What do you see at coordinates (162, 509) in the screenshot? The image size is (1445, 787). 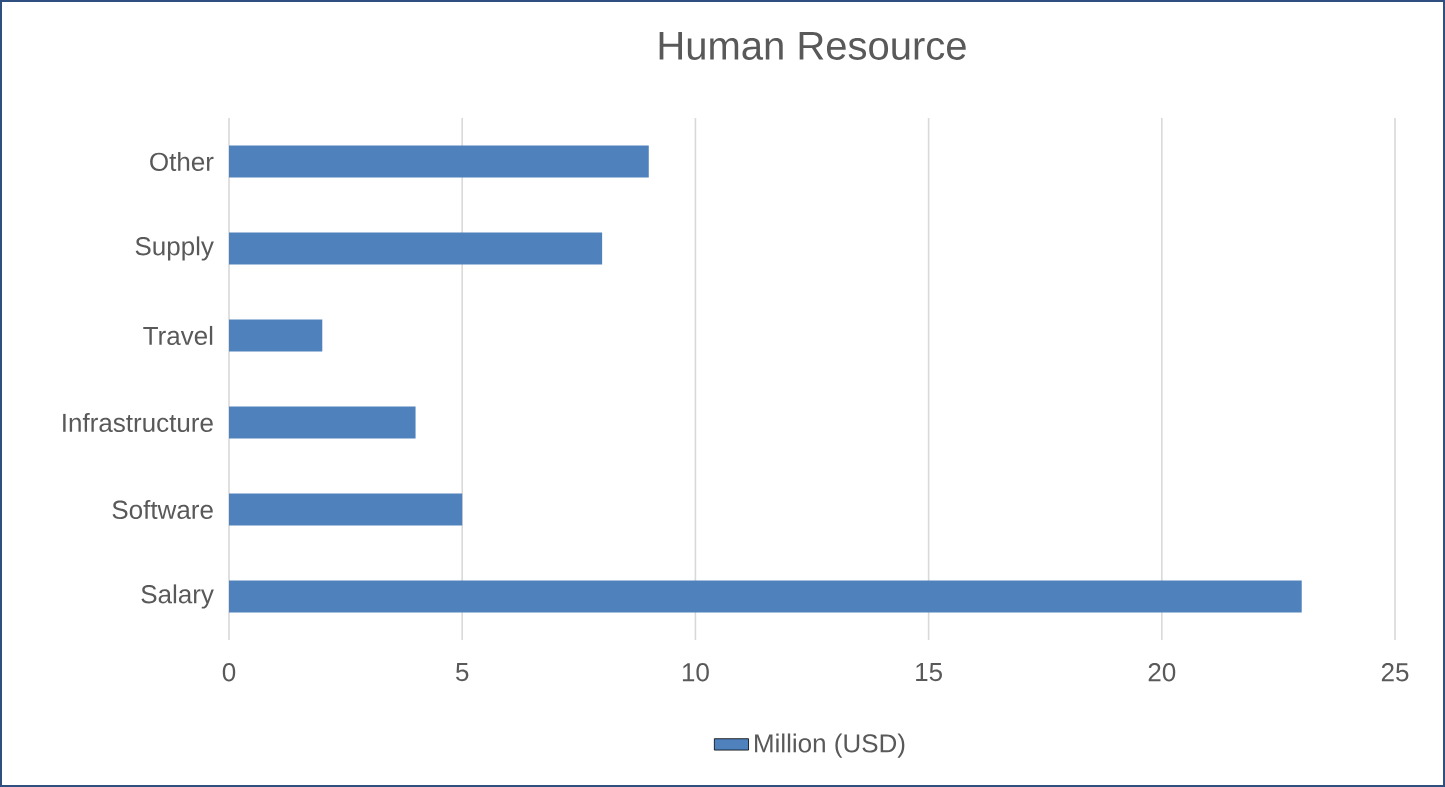 I see `y-tick-label: Software` at bounding box center [162, 509].